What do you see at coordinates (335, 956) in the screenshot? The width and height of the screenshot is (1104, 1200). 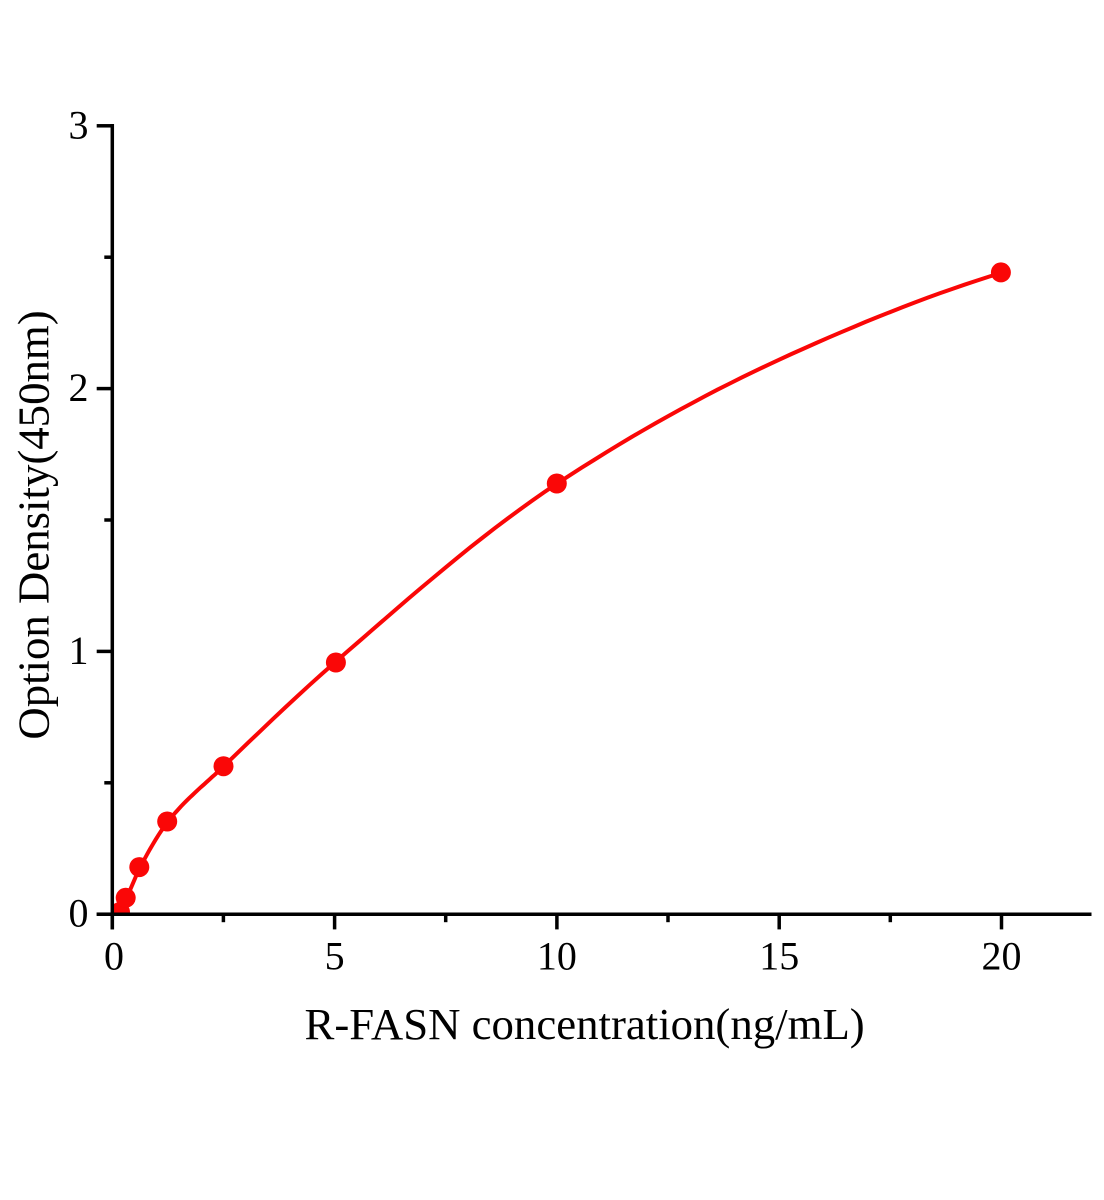 I see `svg-text: 5` at bounding box center [335, 956].